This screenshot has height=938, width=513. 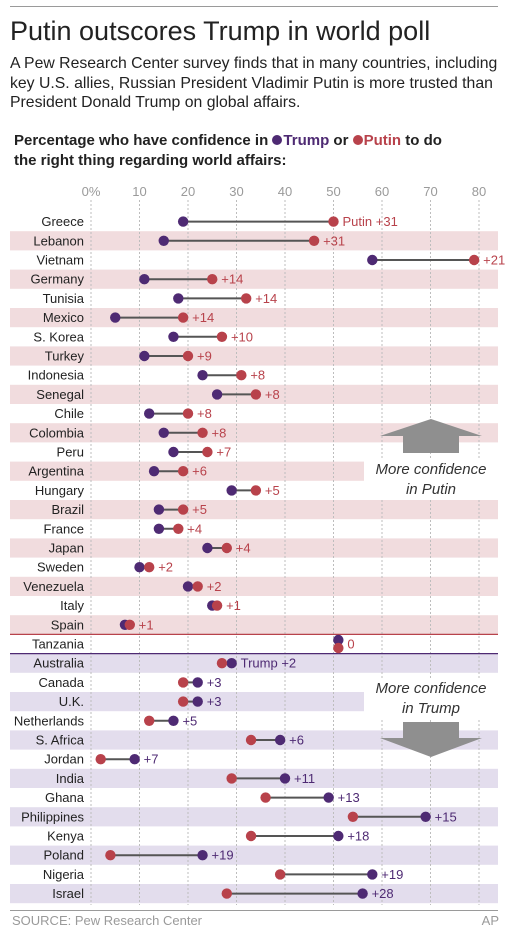 What do you see at coordinates (189, 240) in the screenshot?
I see `chart-row: Lebanon +31` at bounding box center [189, 240].